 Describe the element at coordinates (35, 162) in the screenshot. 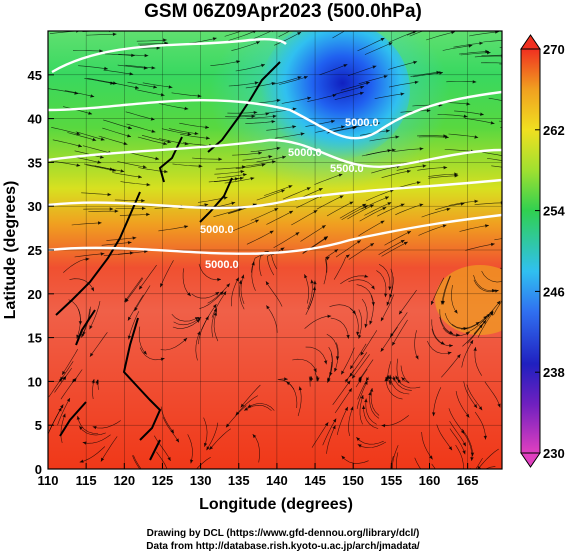

I see `y-tick-label: 35` at that location.